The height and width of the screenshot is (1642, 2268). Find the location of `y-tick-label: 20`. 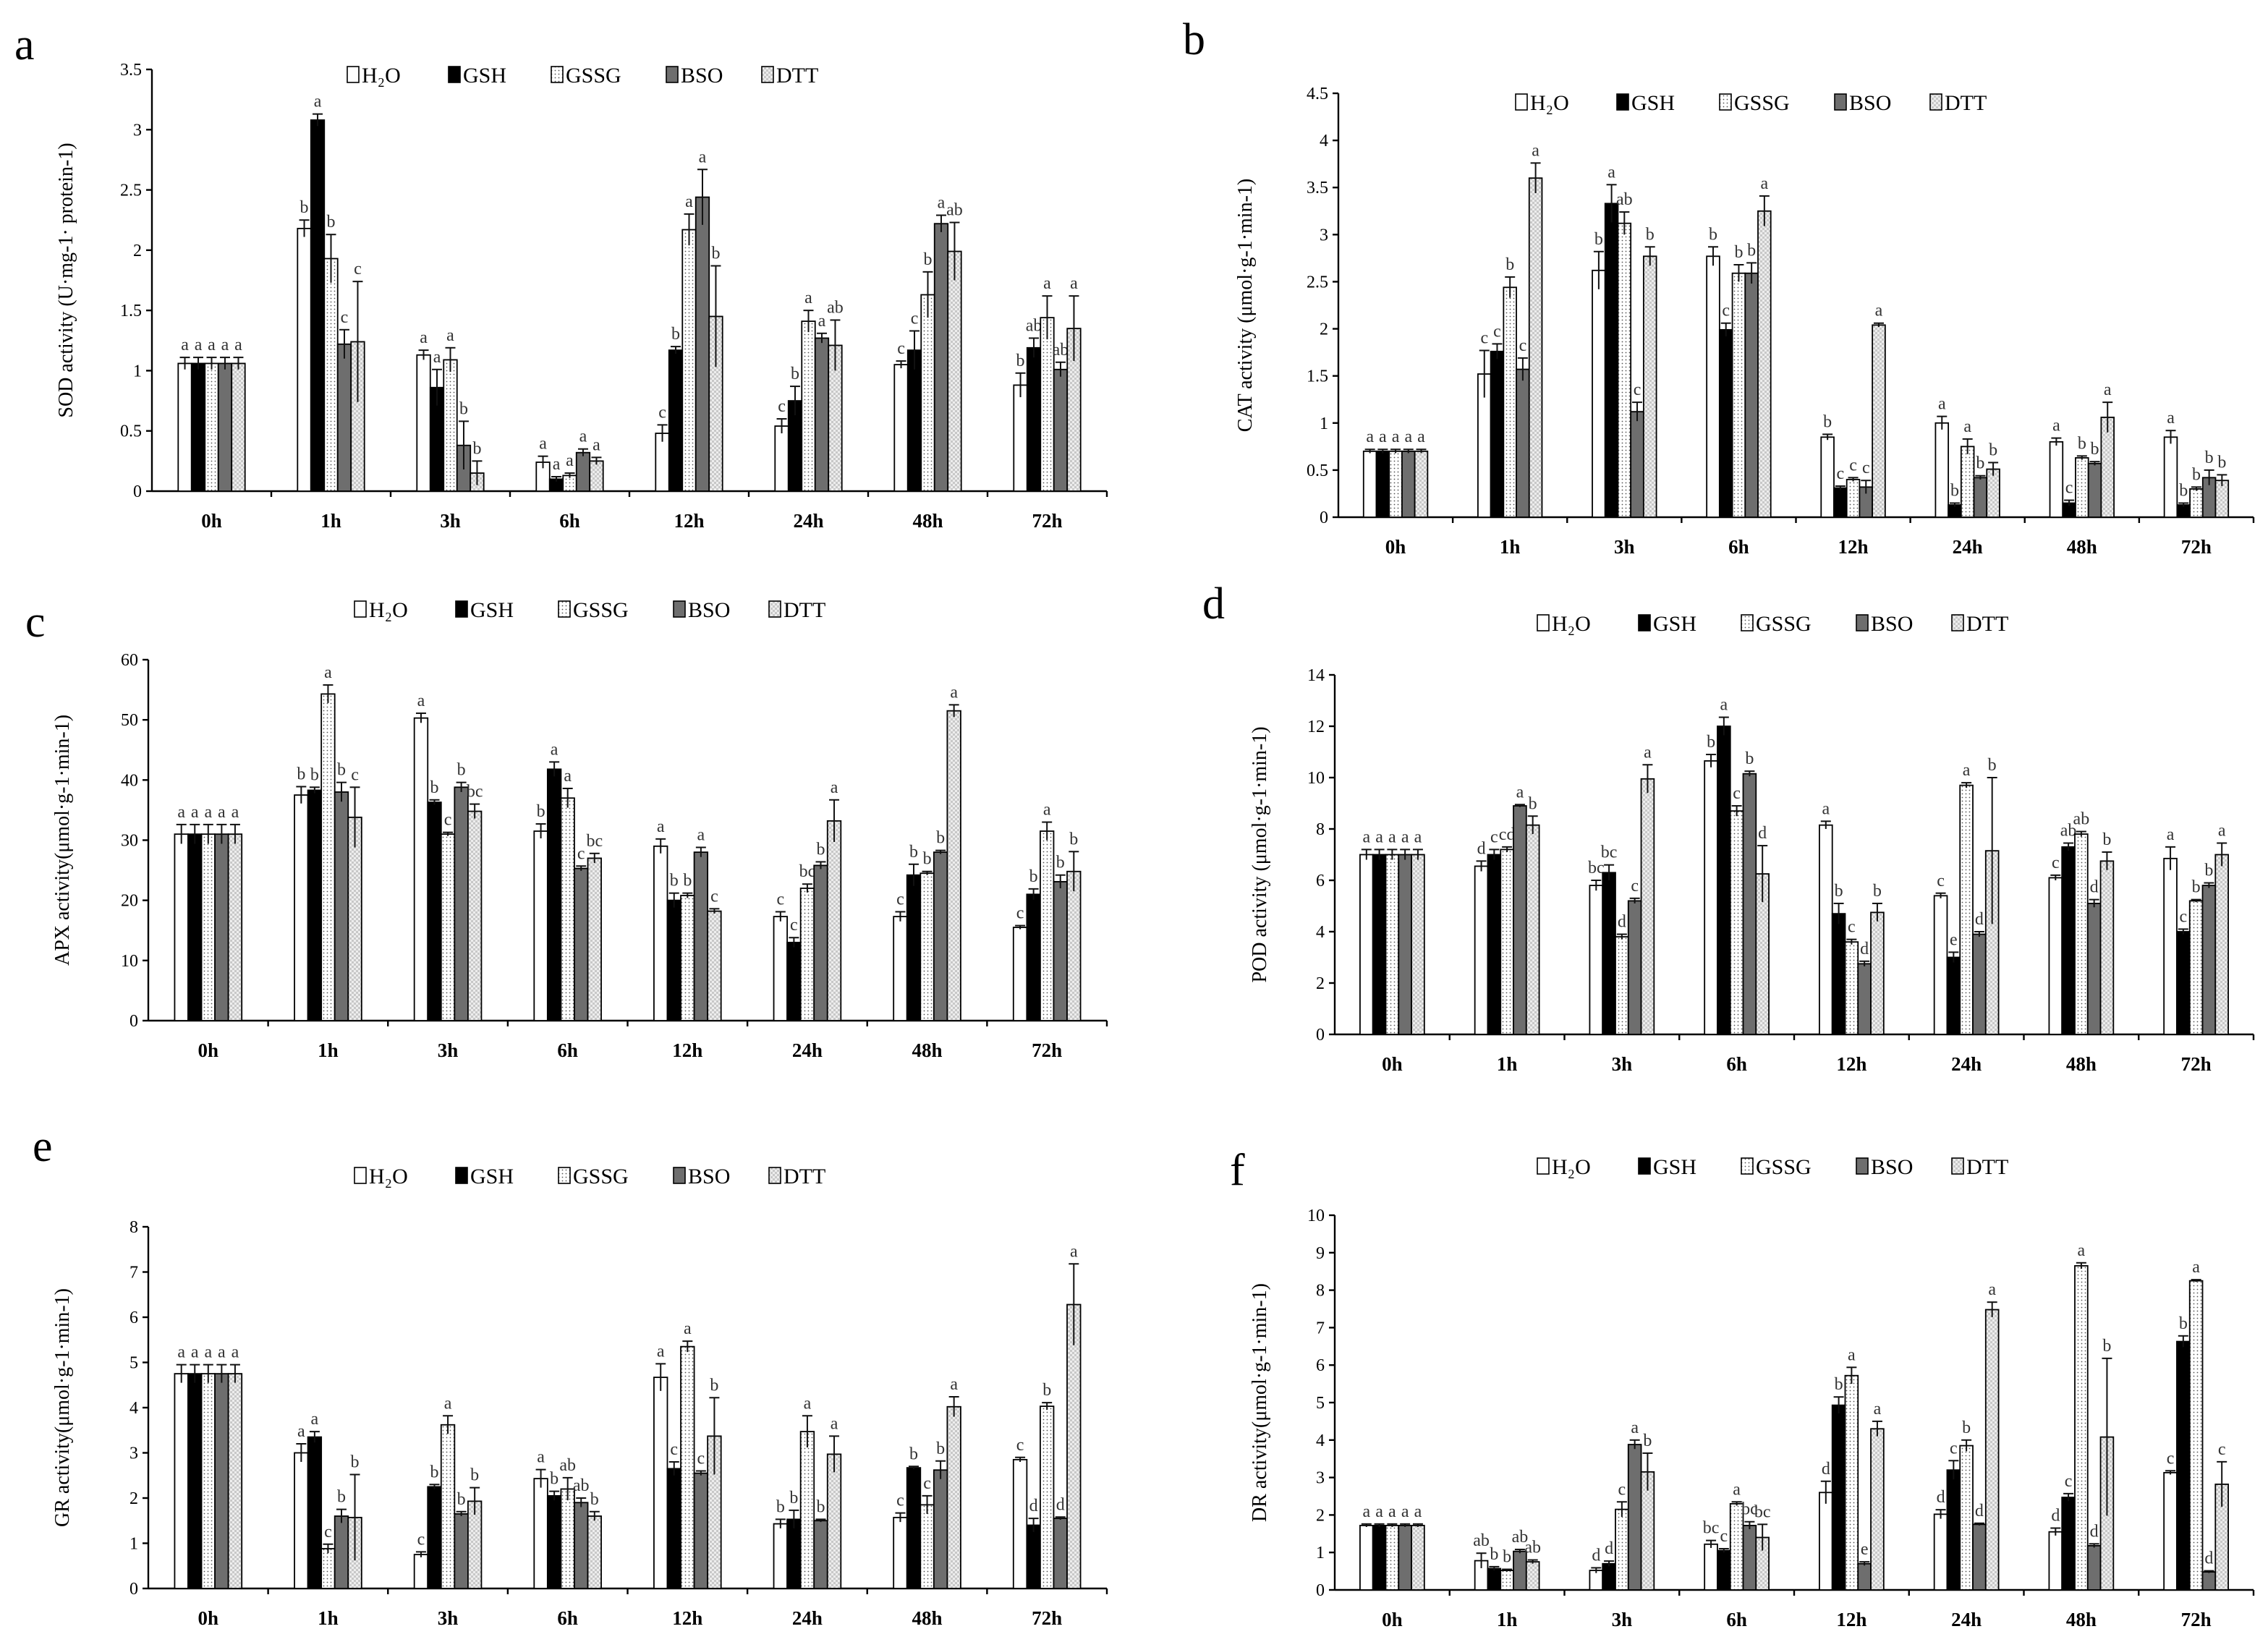

y-tick-label: 20 is located at coordinates (129, 901).